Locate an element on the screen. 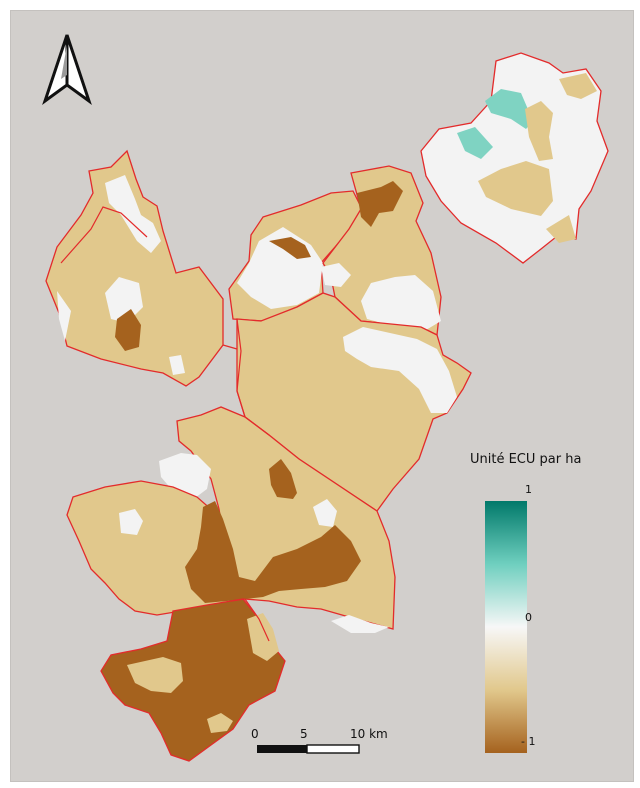  south-central-white-small is located at coordinates (325, 513).